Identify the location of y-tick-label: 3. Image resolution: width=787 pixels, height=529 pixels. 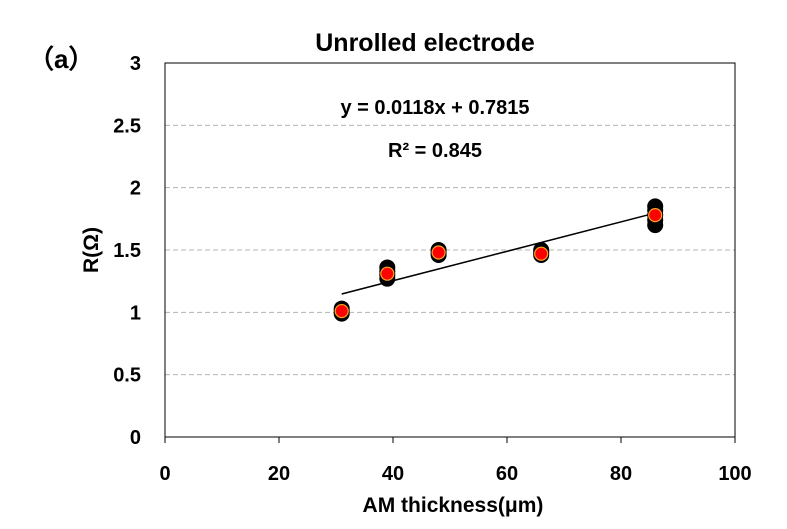
(135, 64).